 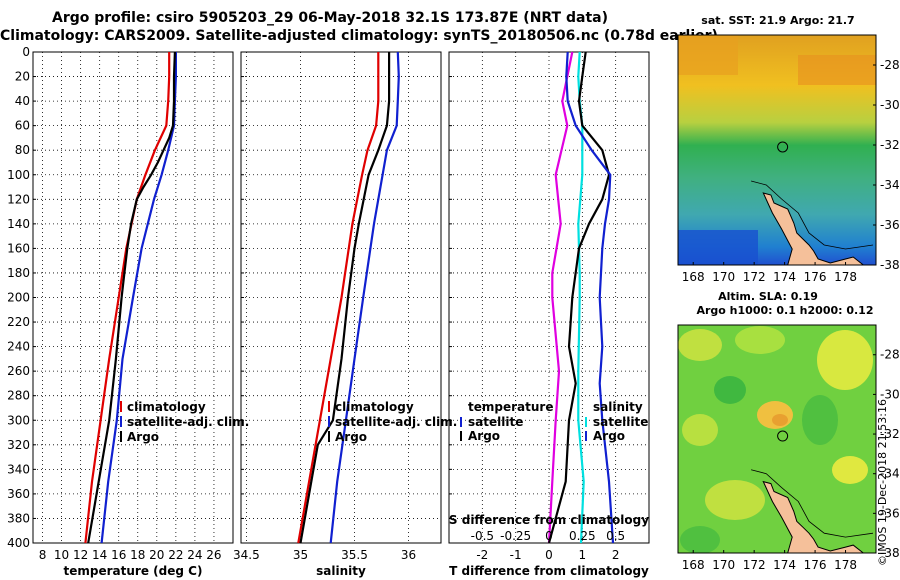 What do you see at coordinates (583, 555) in the screenshot?
I see `difference-xtick-label: 1` at bounding box center [583, 555].